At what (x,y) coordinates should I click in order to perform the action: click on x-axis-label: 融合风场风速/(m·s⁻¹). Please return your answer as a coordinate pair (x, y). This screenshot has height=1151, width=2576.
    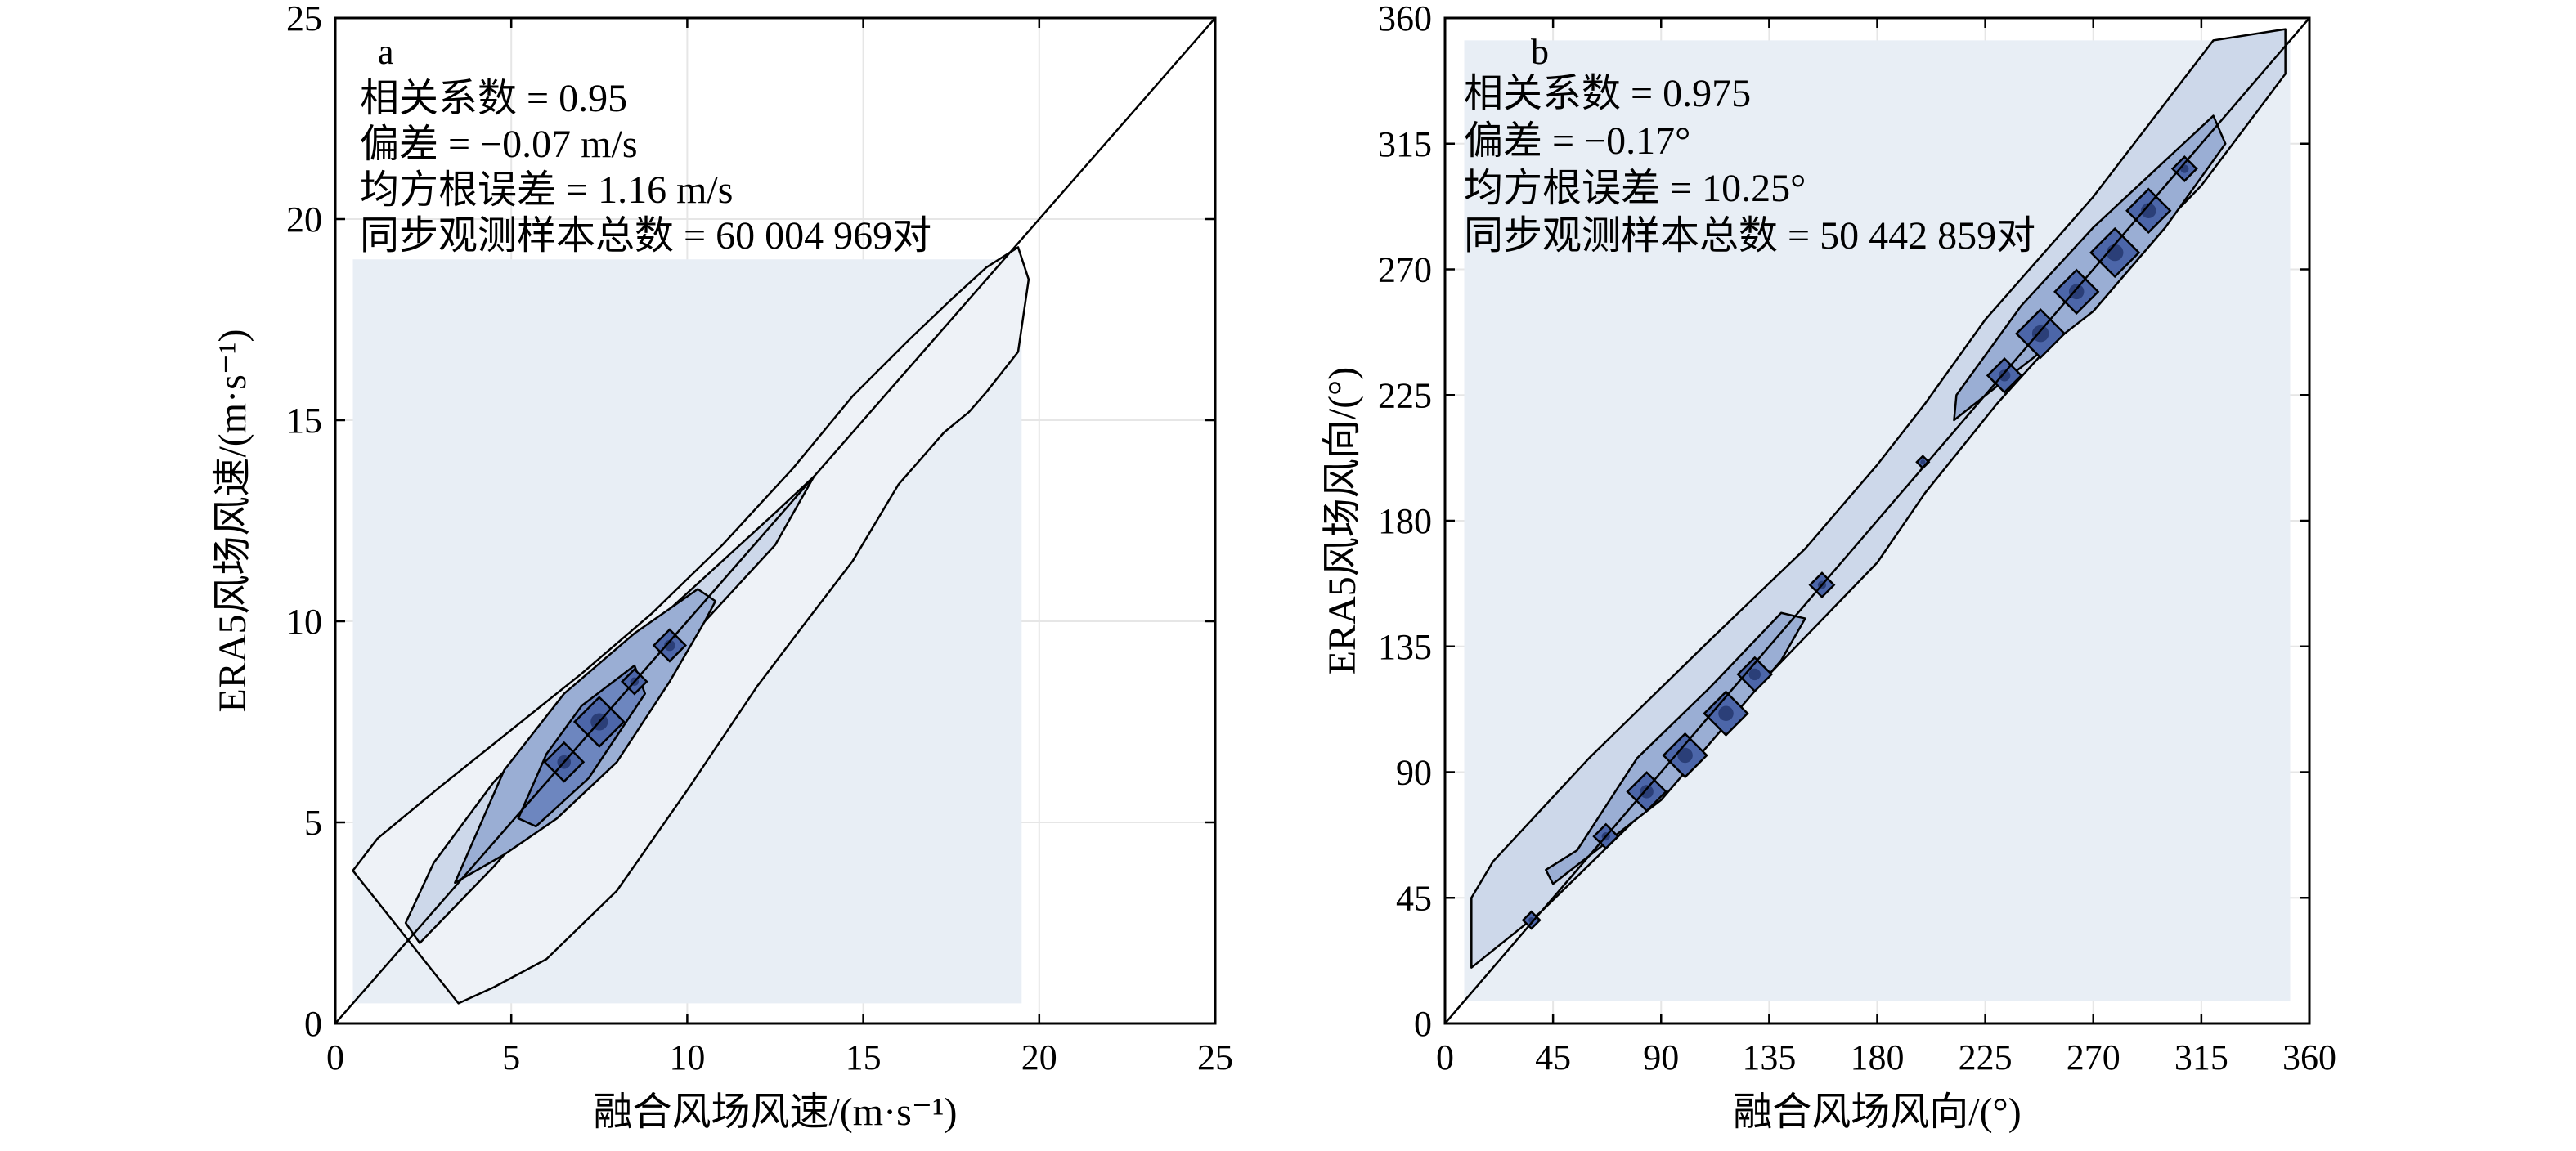
    Looking at the image, I should click on (775, 1113).